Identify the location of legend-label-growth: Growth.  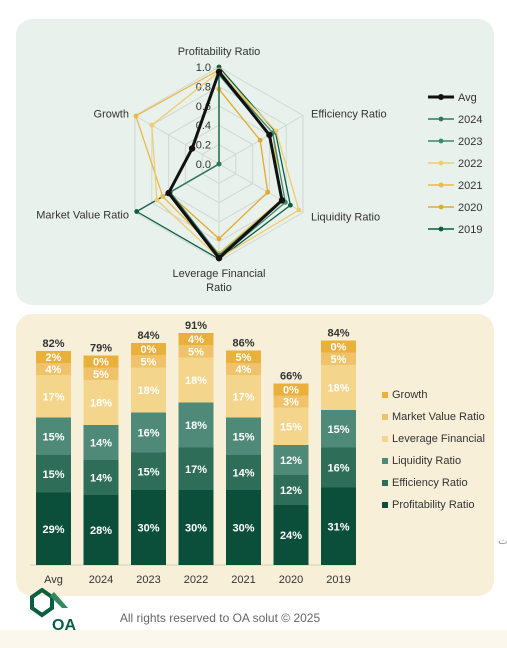
(409, 395).